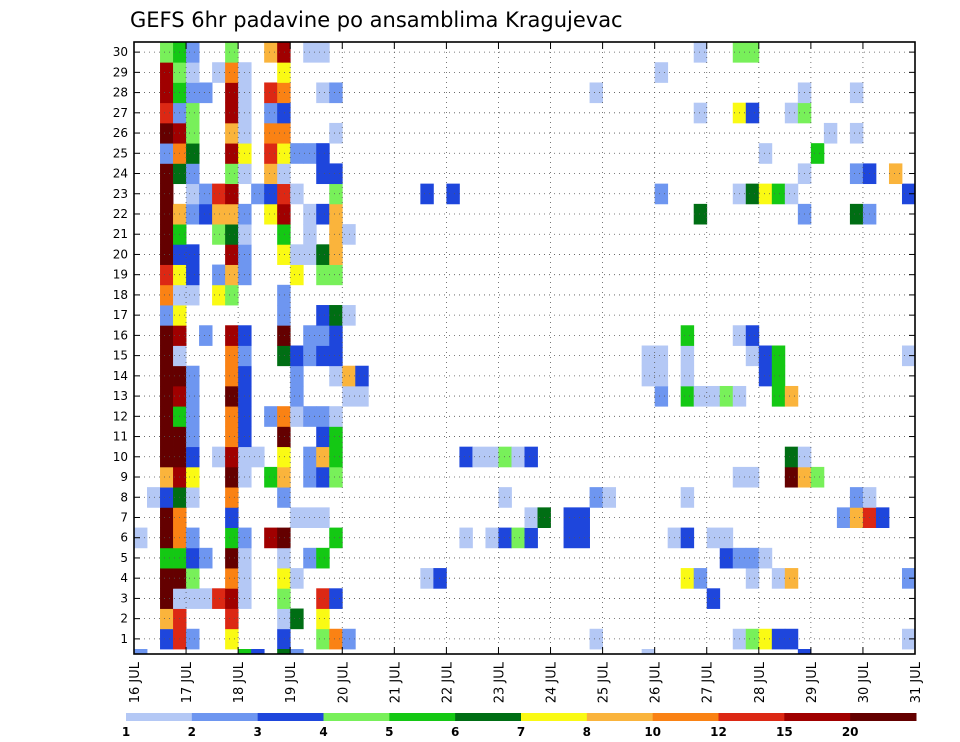  Describe the element at coordinates (587, 732) in the screenshot. I see `legend-label: 8` at that location.